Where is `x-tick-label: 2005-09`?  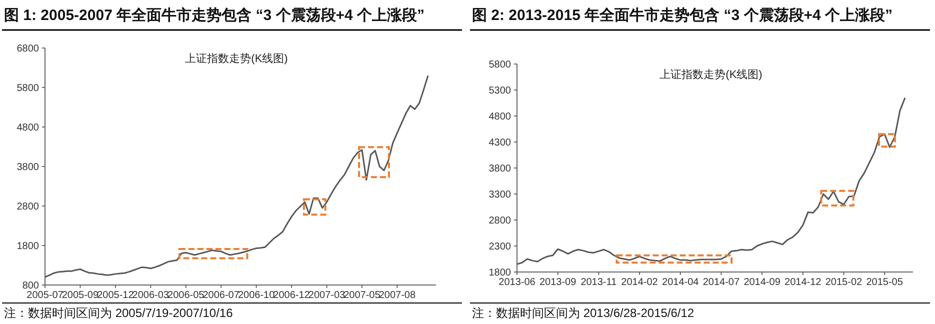
x-tick-label: 2005-09 is located at coordinates (81, 295).